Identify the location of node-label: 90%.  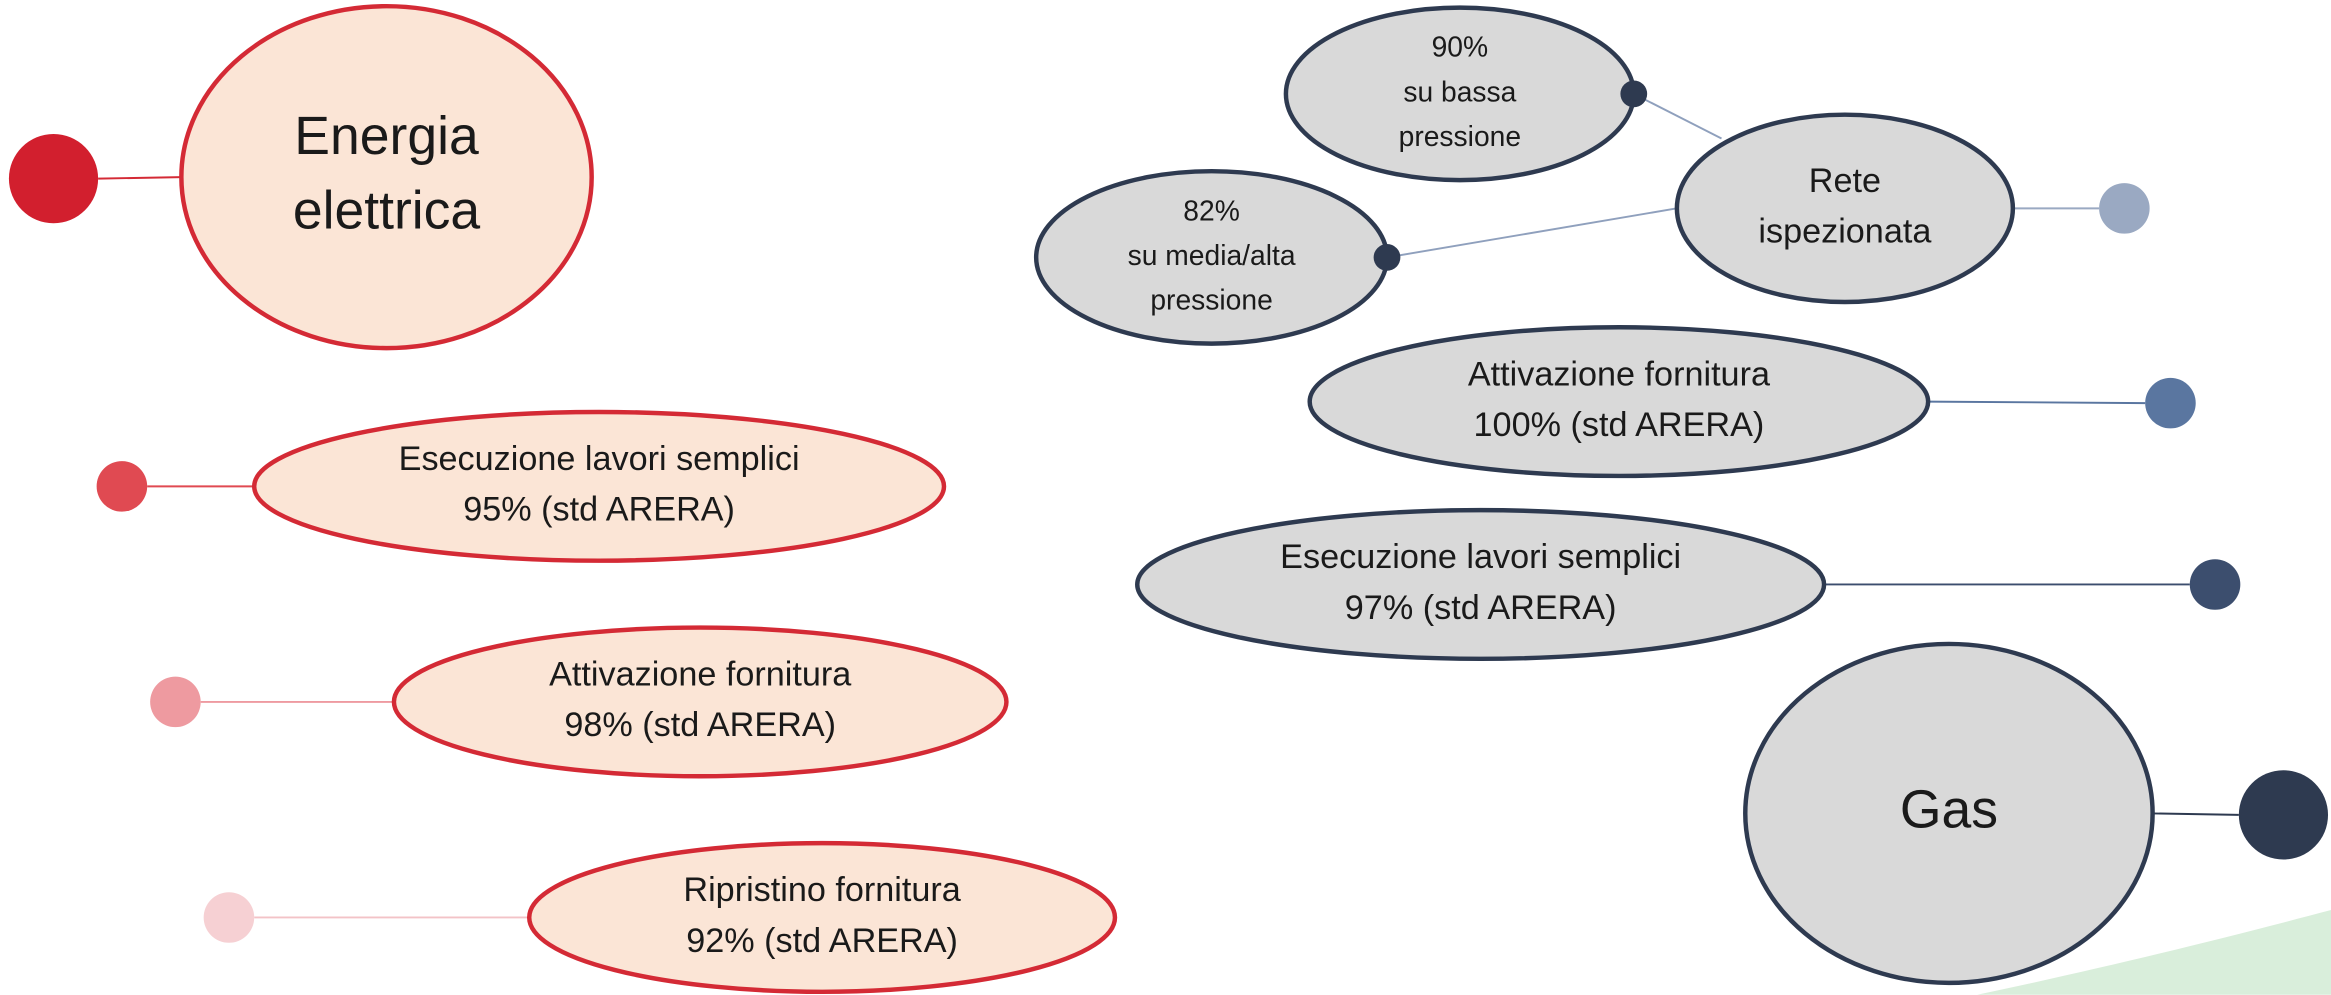
(1460, 47).